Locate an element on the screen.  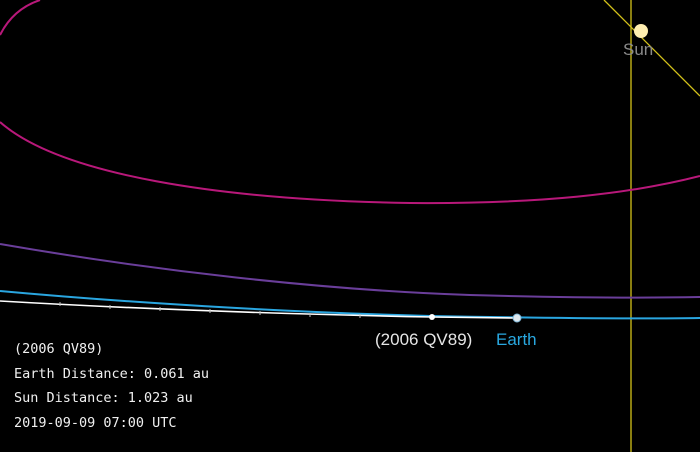
earth-orbit is located at coordinates (350, 305).